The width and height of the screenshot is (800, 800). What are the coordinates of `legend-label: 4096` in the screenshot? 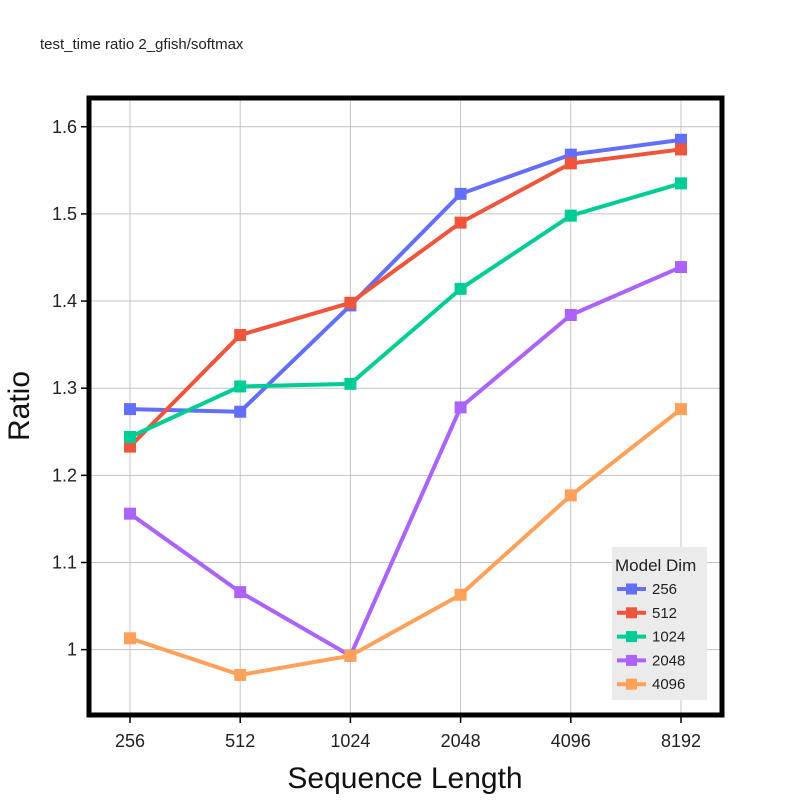 It's located at (668, 684).